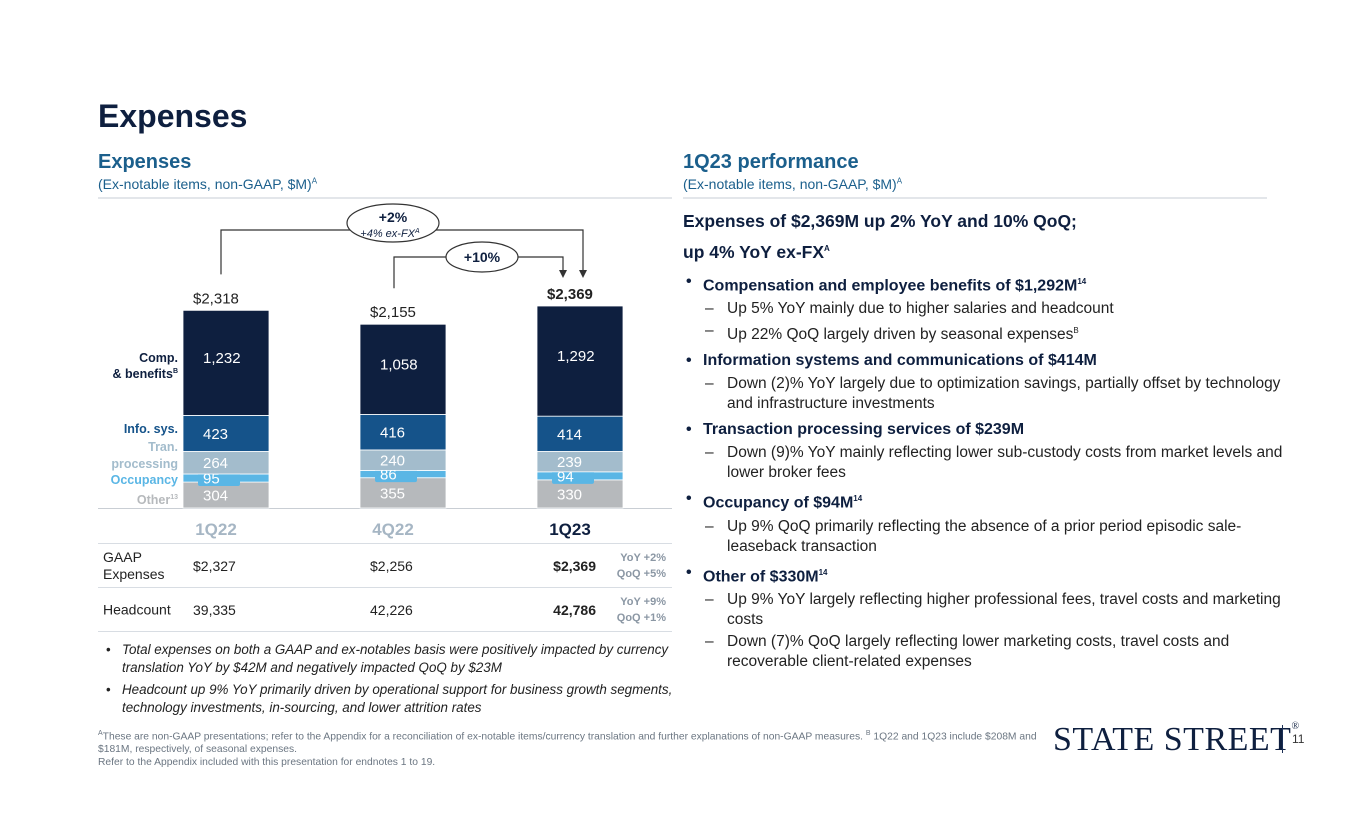  I want to click on bar-1q22-info-sys-, so click(226, 433).